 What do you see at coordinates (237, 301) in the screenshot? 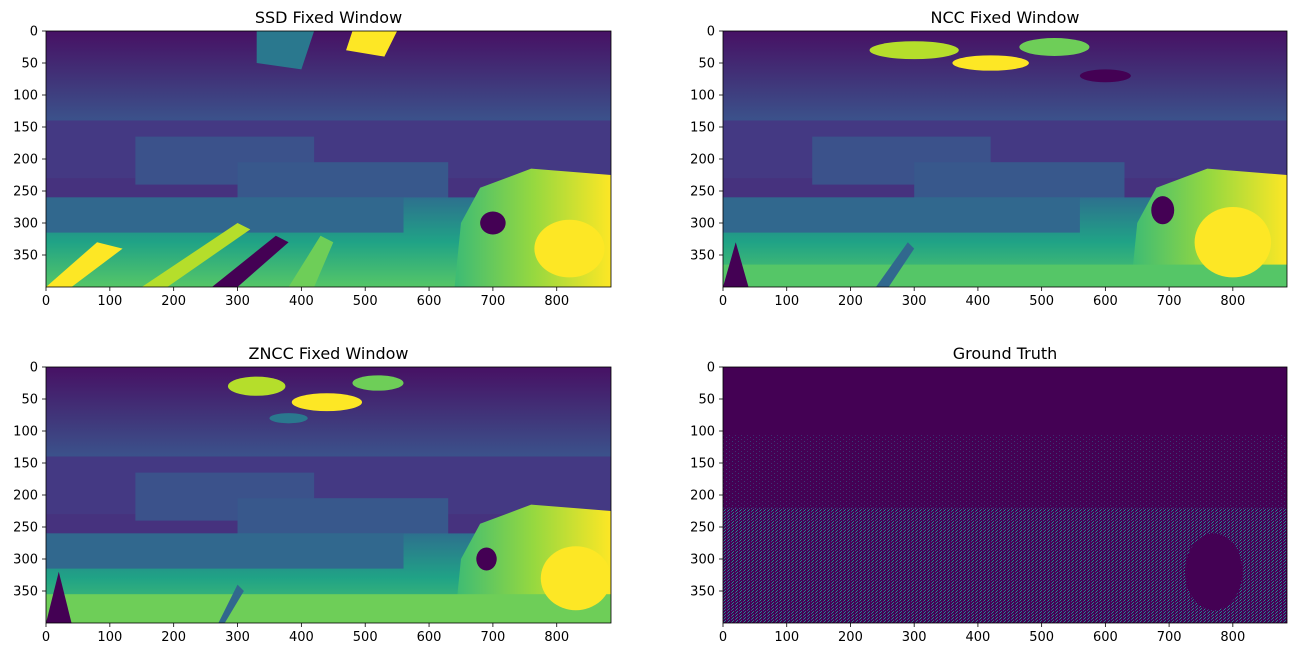
I see `ssd-fixed-window-x-tick-label: 300` at bounding box center [237, 301].